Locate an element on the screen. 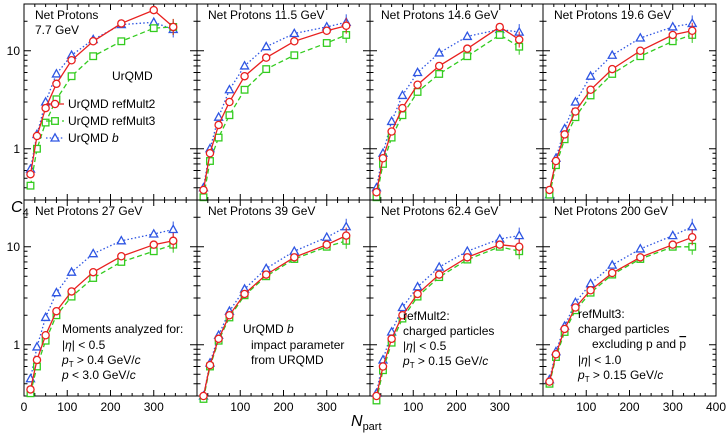  note-b: UrQMD b impact parameter from URQMD is located at coordinates (293, 344).